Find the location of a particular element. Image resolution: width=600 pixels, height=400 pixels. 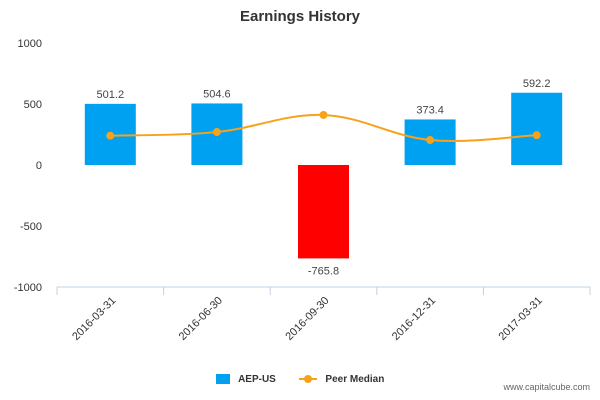

x-tick-label: 2016-06-30 is located at coordinates (201, 319).